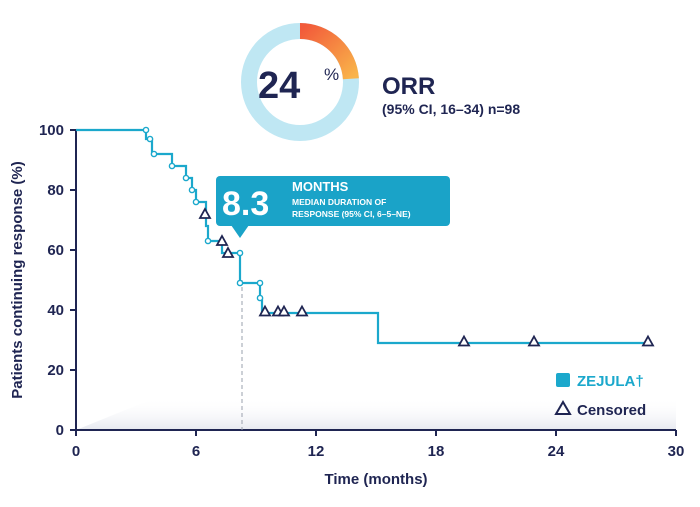 The height and width of the screenshot is (507, 700). I want to click on legend-label-zejula: ZEJULA†, so click(610, 381).